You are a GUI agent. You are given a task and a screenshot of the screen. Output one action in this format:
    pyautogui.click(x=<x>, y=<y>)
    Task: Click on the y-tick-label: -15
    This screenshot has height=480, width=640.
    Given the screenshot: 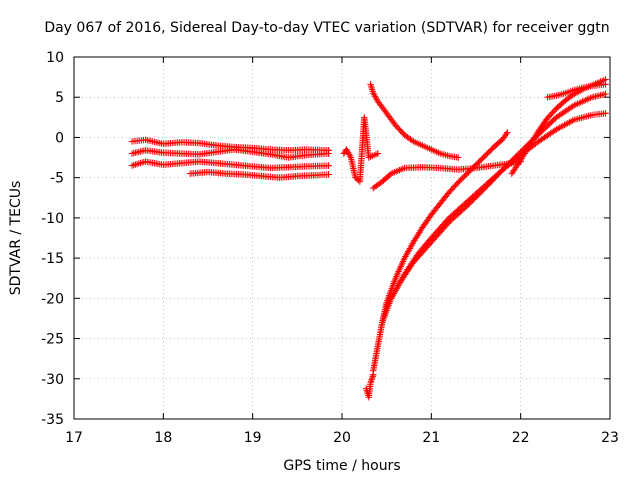 What is the action you would take?
    pyautogui.click(x=52, y=259)
    